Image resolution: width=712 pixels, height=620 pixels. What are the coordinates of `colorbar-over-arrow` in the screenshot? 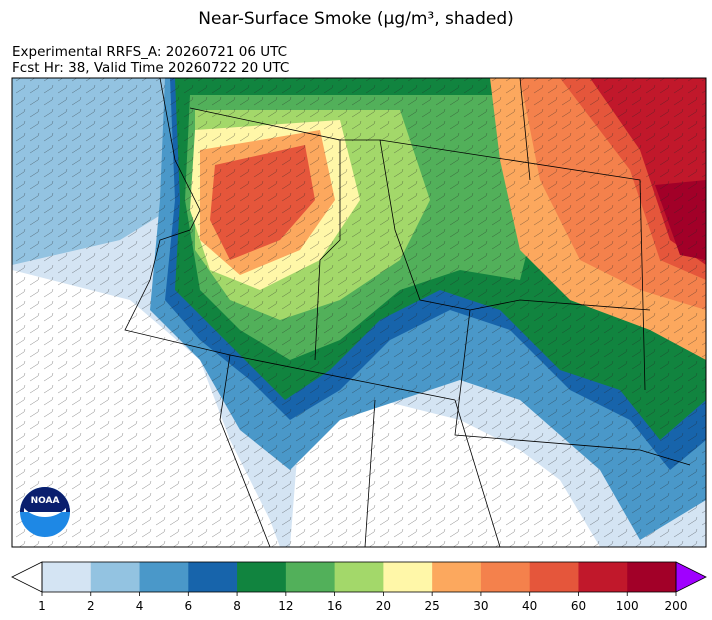 It's located at (691, 577).